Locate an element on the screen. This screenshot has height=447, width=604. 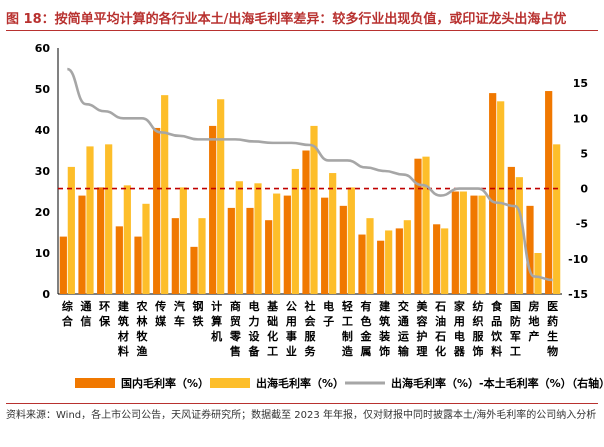
y-tick-right: -15 is located at coordinates (578, 294).